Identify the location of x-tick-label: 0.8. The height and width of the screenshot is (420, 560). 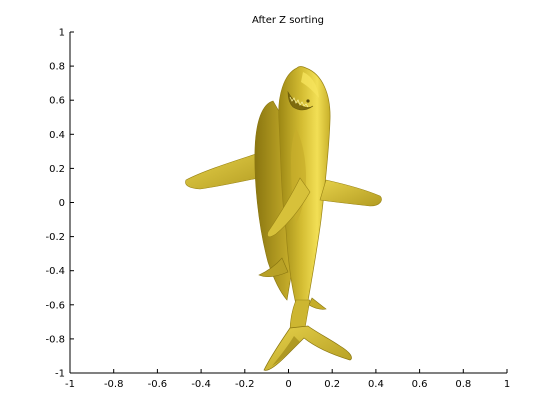
(463, 384).